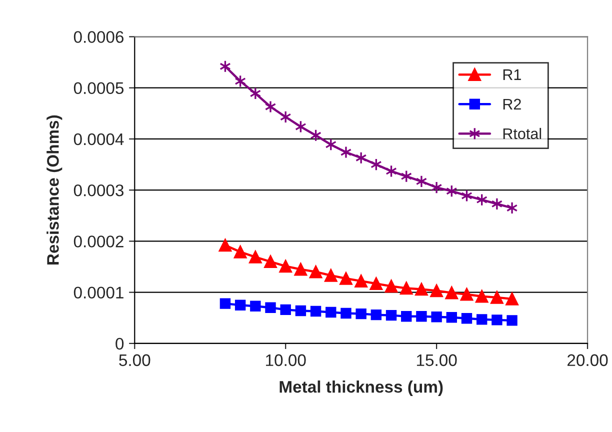  Describe the element at coordinates (54, 189) in the screenshot. I see `y-axis-title: Resistance (Ohms)` at that location.